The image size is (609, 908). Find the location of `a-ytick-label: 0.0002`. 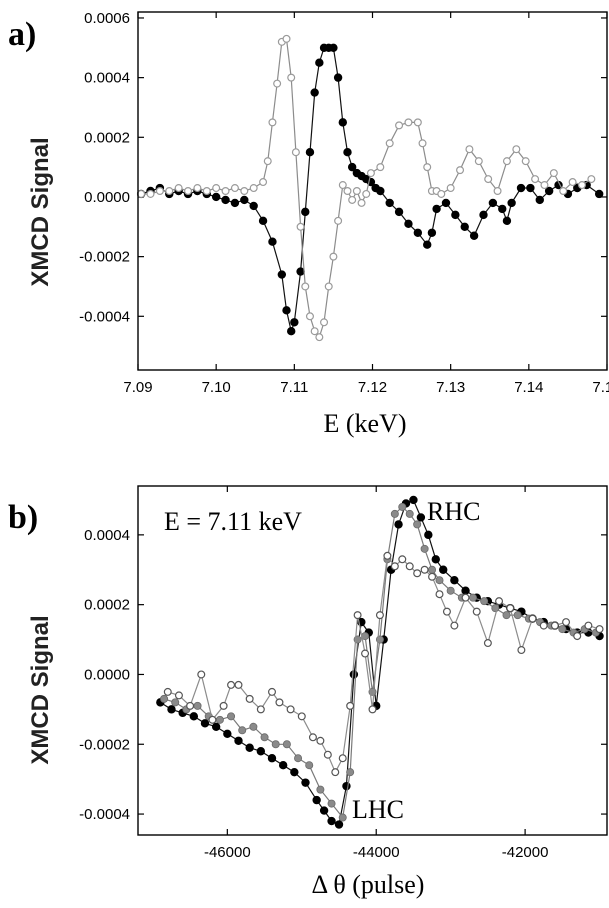

a-ytick-label: 0.0002 is located at coordinates (107, 137).